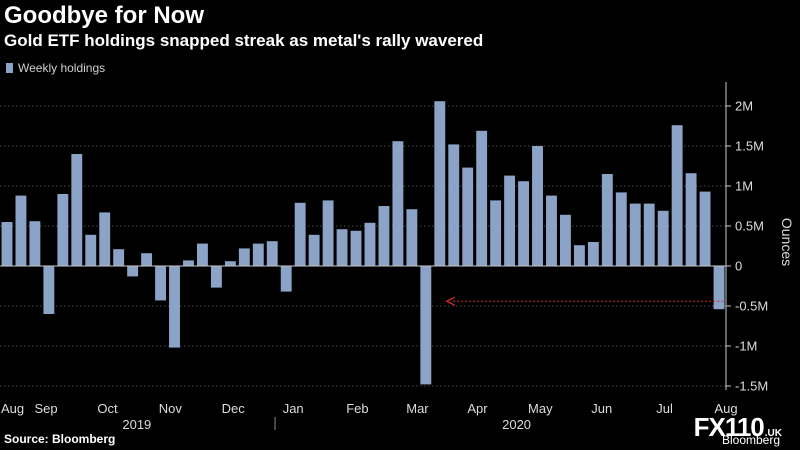 This screenshot has height=450, width=800. What do you see at coordinates (744, 186) in the screenshot?
I see `y-tick-label: 1M` at bounding box center [744, 186].